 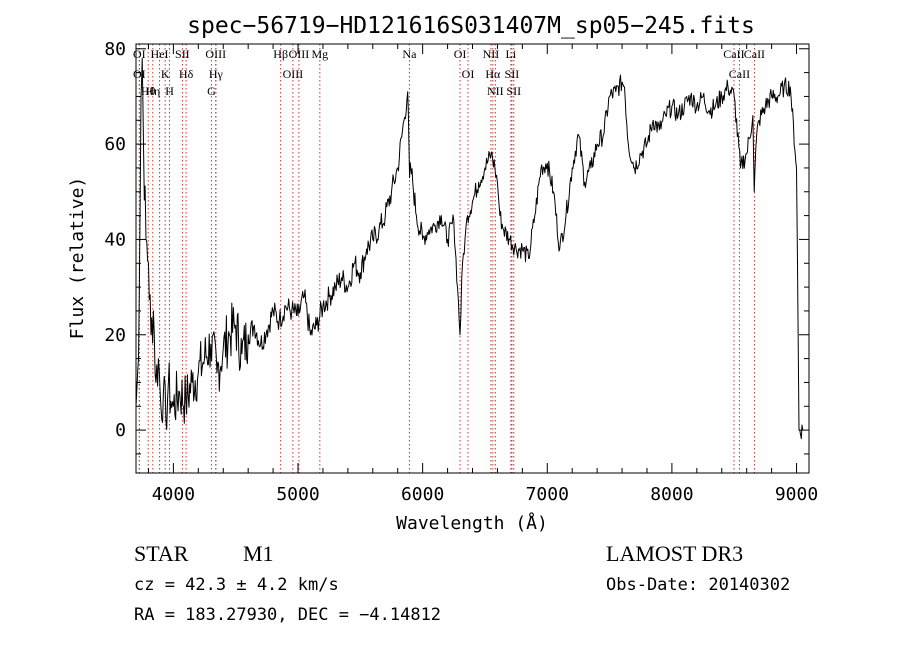 I want to click on reference-line-label: Na, so click(x=409, y=54).